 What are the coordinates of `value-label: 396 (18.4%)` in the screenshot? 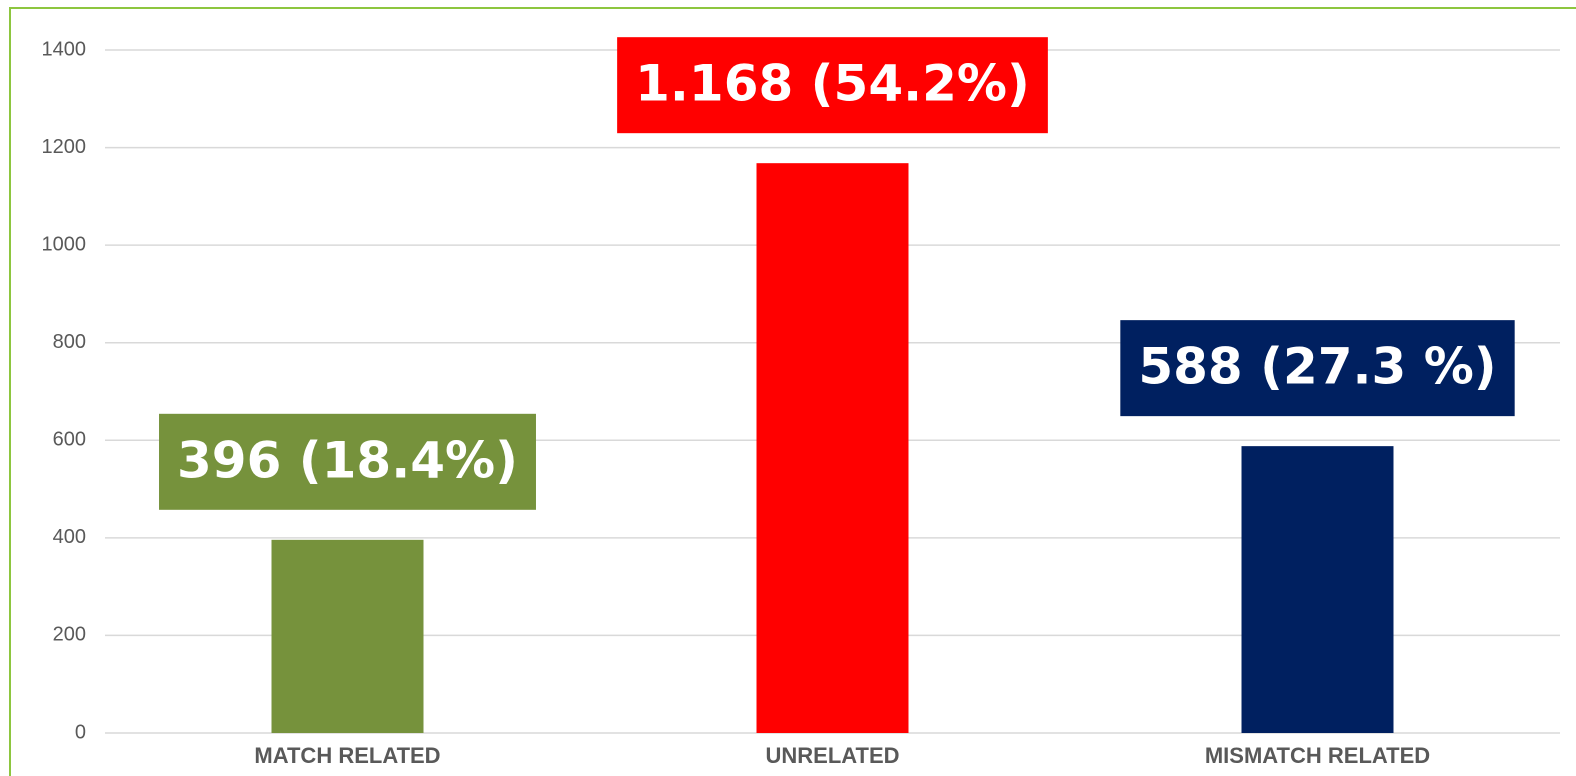 It's located at (347, 460).